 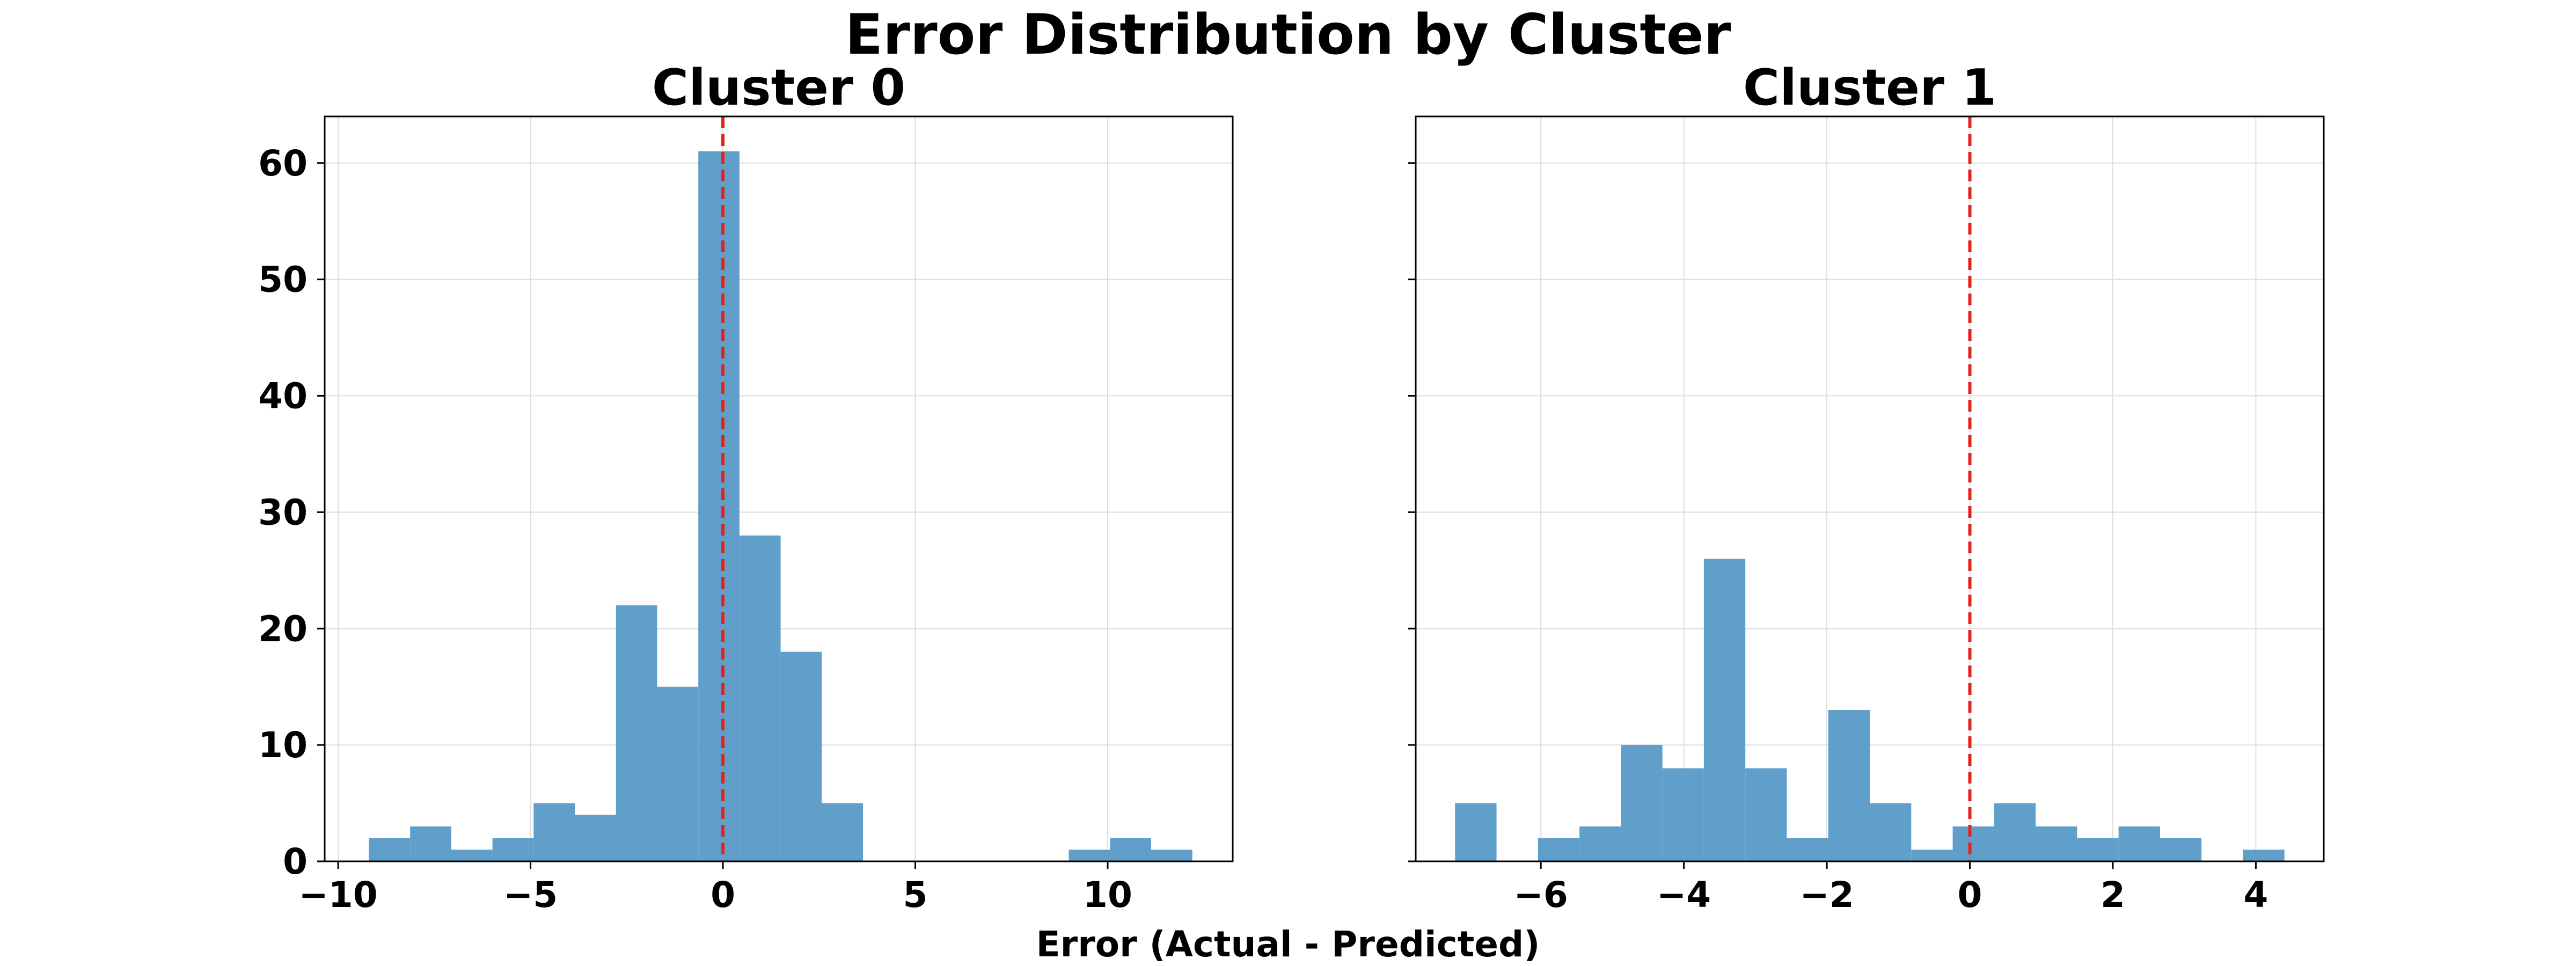 What do you see at coordinates (1869, 87) in the screenshot?
I see `panel-title: Cluster 1` at bounding box center [1869, 87].